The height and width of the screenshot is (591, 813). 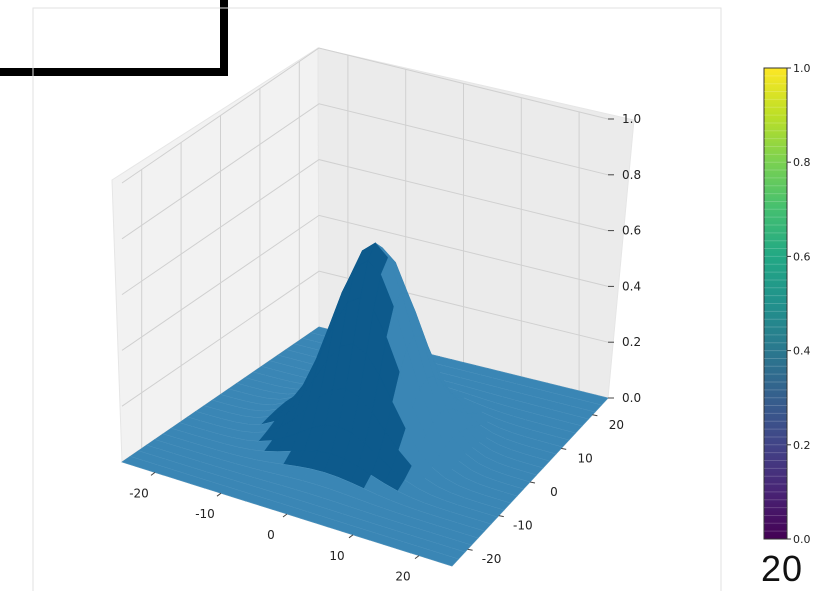 What do you see at coordinates (523, 526) in the screenshot?
I see `y-tick-label: -10` at bounding box center [523, 526].